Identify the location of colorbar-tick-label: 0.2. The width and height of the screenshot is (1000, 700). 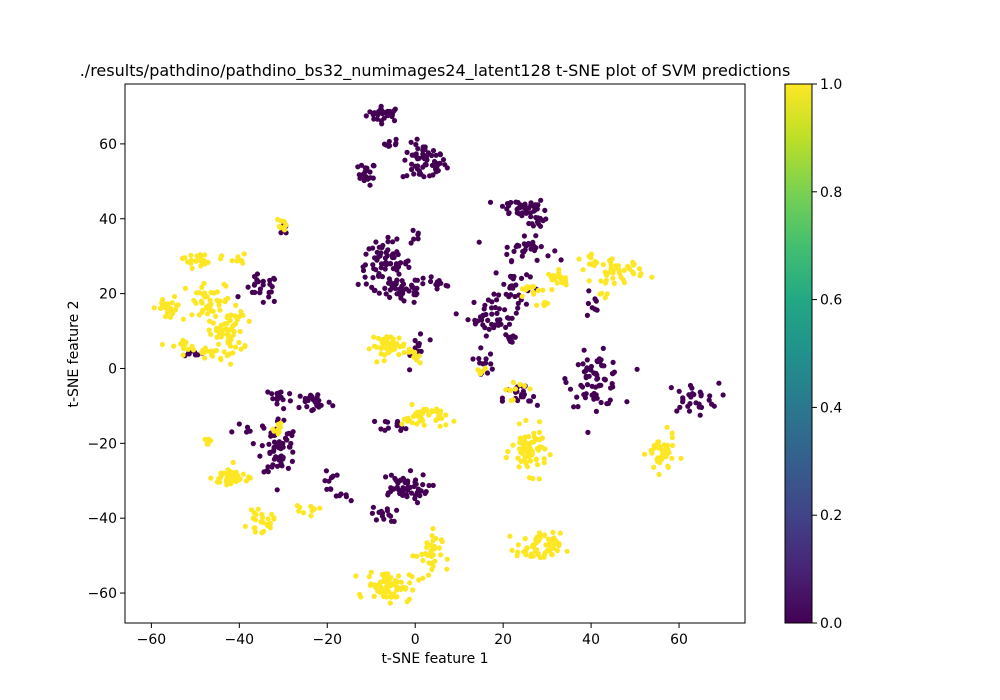
(831, 516).